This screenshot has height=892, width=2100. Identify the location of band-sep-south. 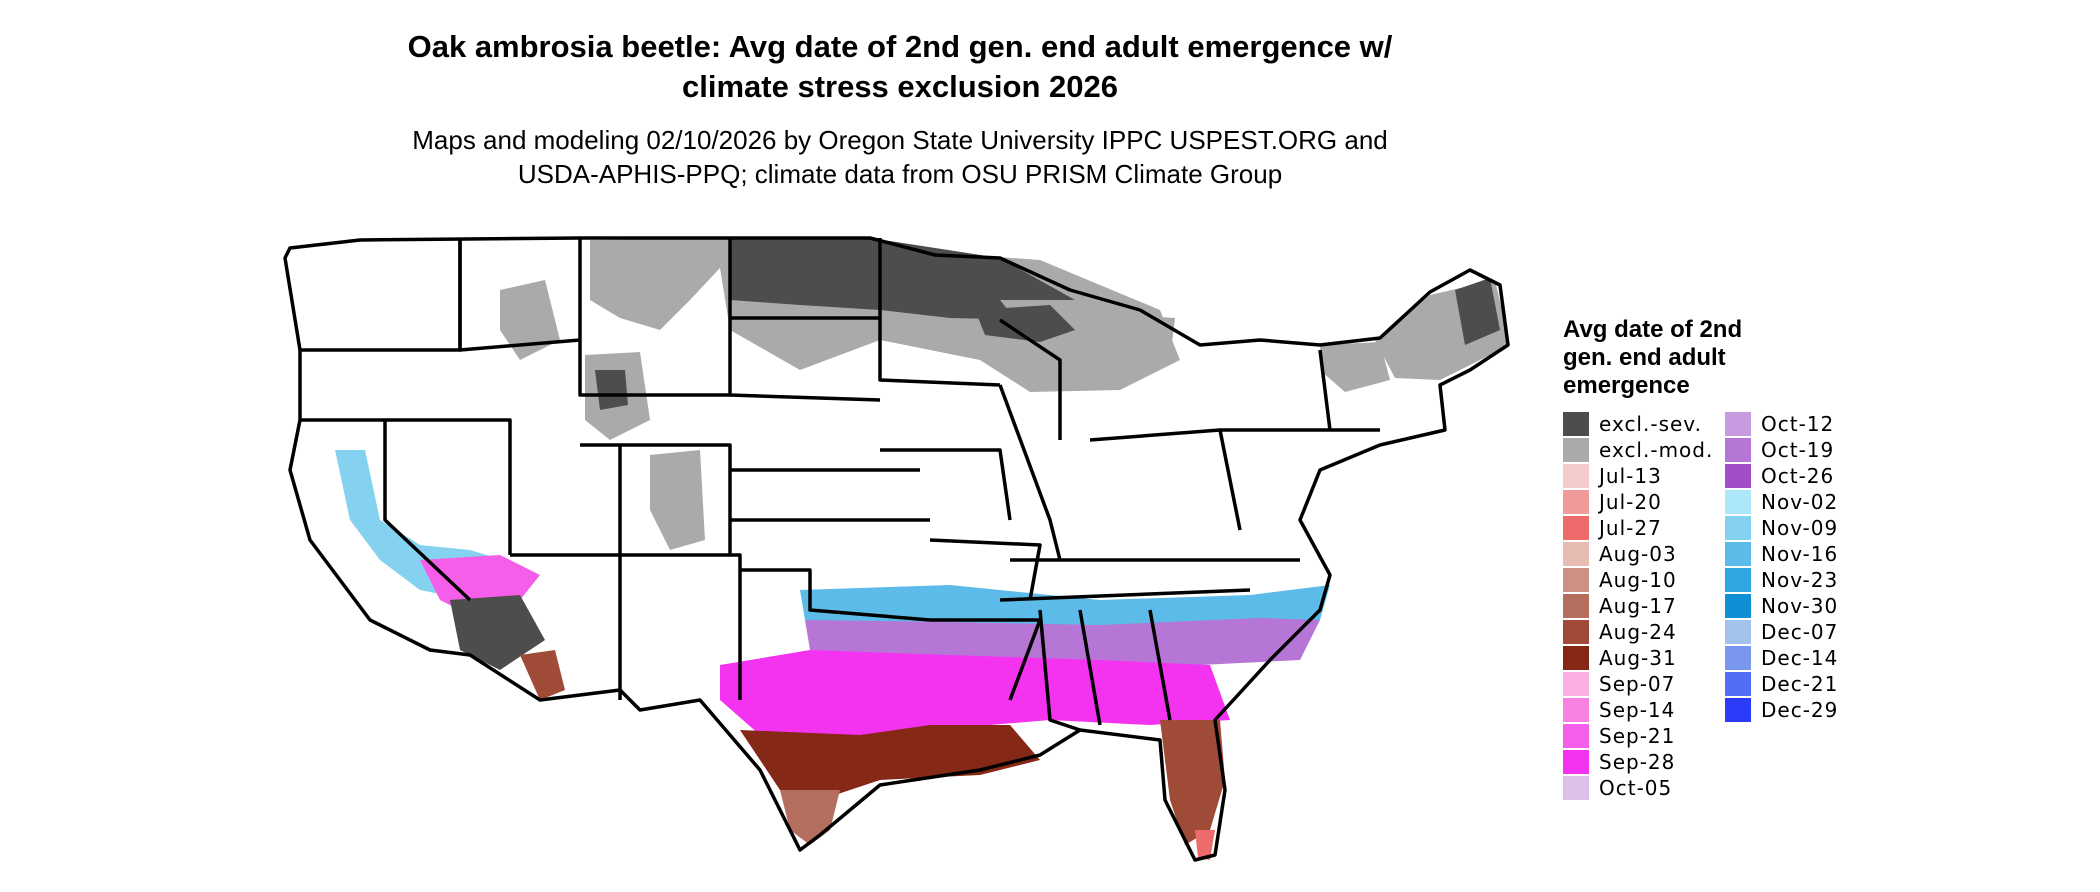
(975, 695).